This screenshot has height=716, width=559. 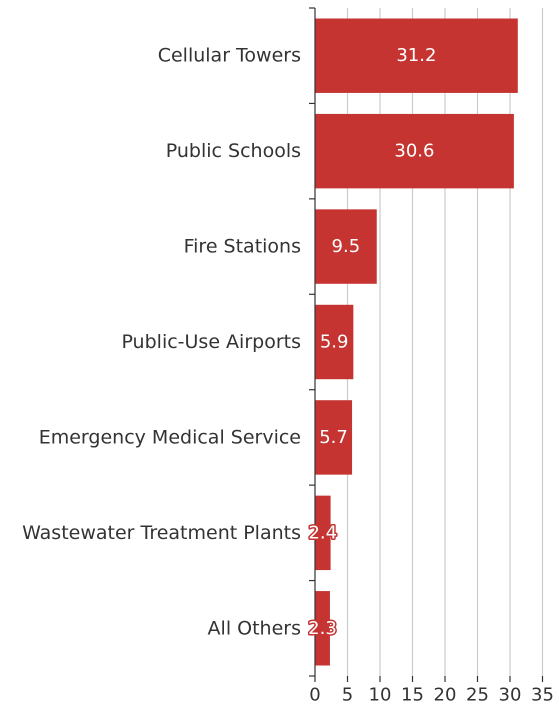 I want to click on x-tick-label: 0, so click(x=314, y=695).